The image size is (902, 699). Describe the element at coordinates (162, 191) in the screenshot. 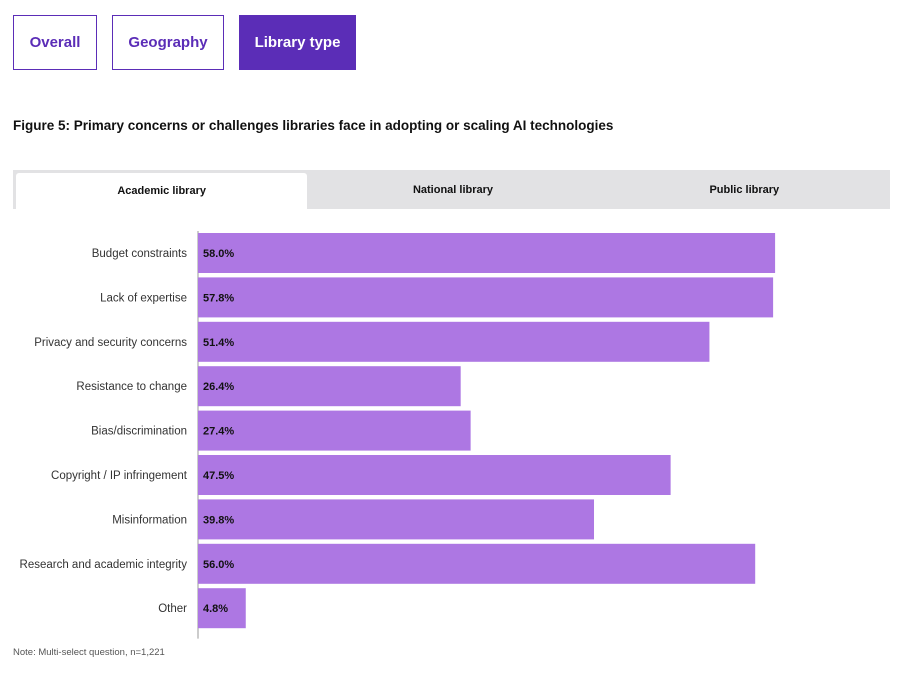

I see `tab-academic-library: Academic library` at that location.